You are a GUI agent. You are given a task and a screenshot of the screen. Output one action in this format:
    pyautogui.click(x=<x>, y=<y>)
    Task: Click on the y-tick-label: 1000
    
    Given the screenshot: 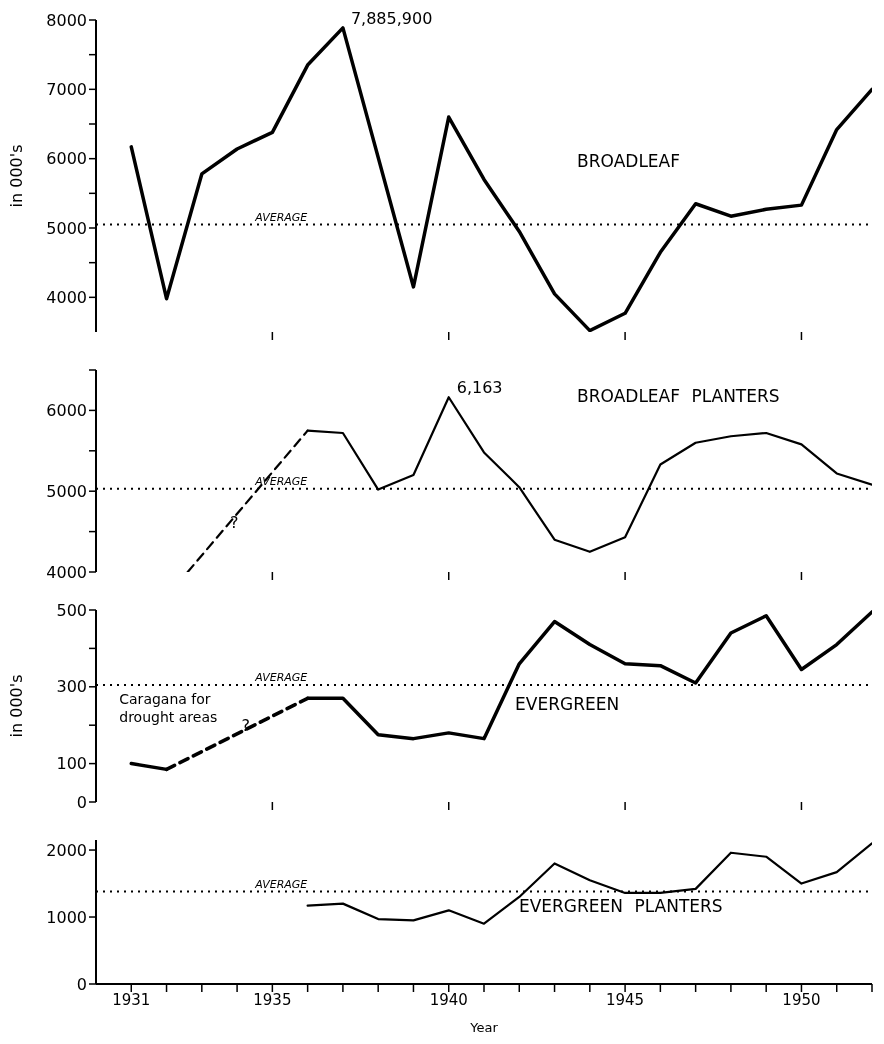 What is the action you would take?
    pyautogui.click(x=66, y=917)
    